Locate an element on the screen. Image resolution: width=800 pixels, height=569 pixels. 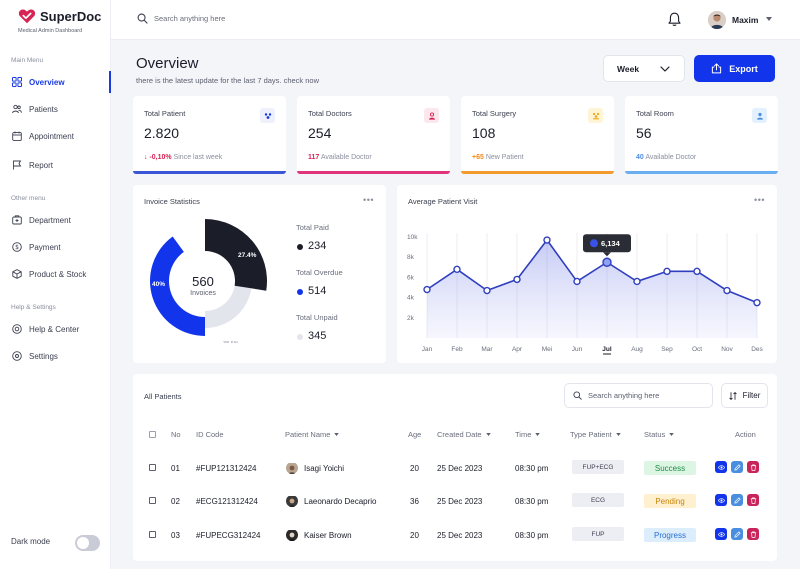
caret-down-icon is located at coordinates (769, 19).